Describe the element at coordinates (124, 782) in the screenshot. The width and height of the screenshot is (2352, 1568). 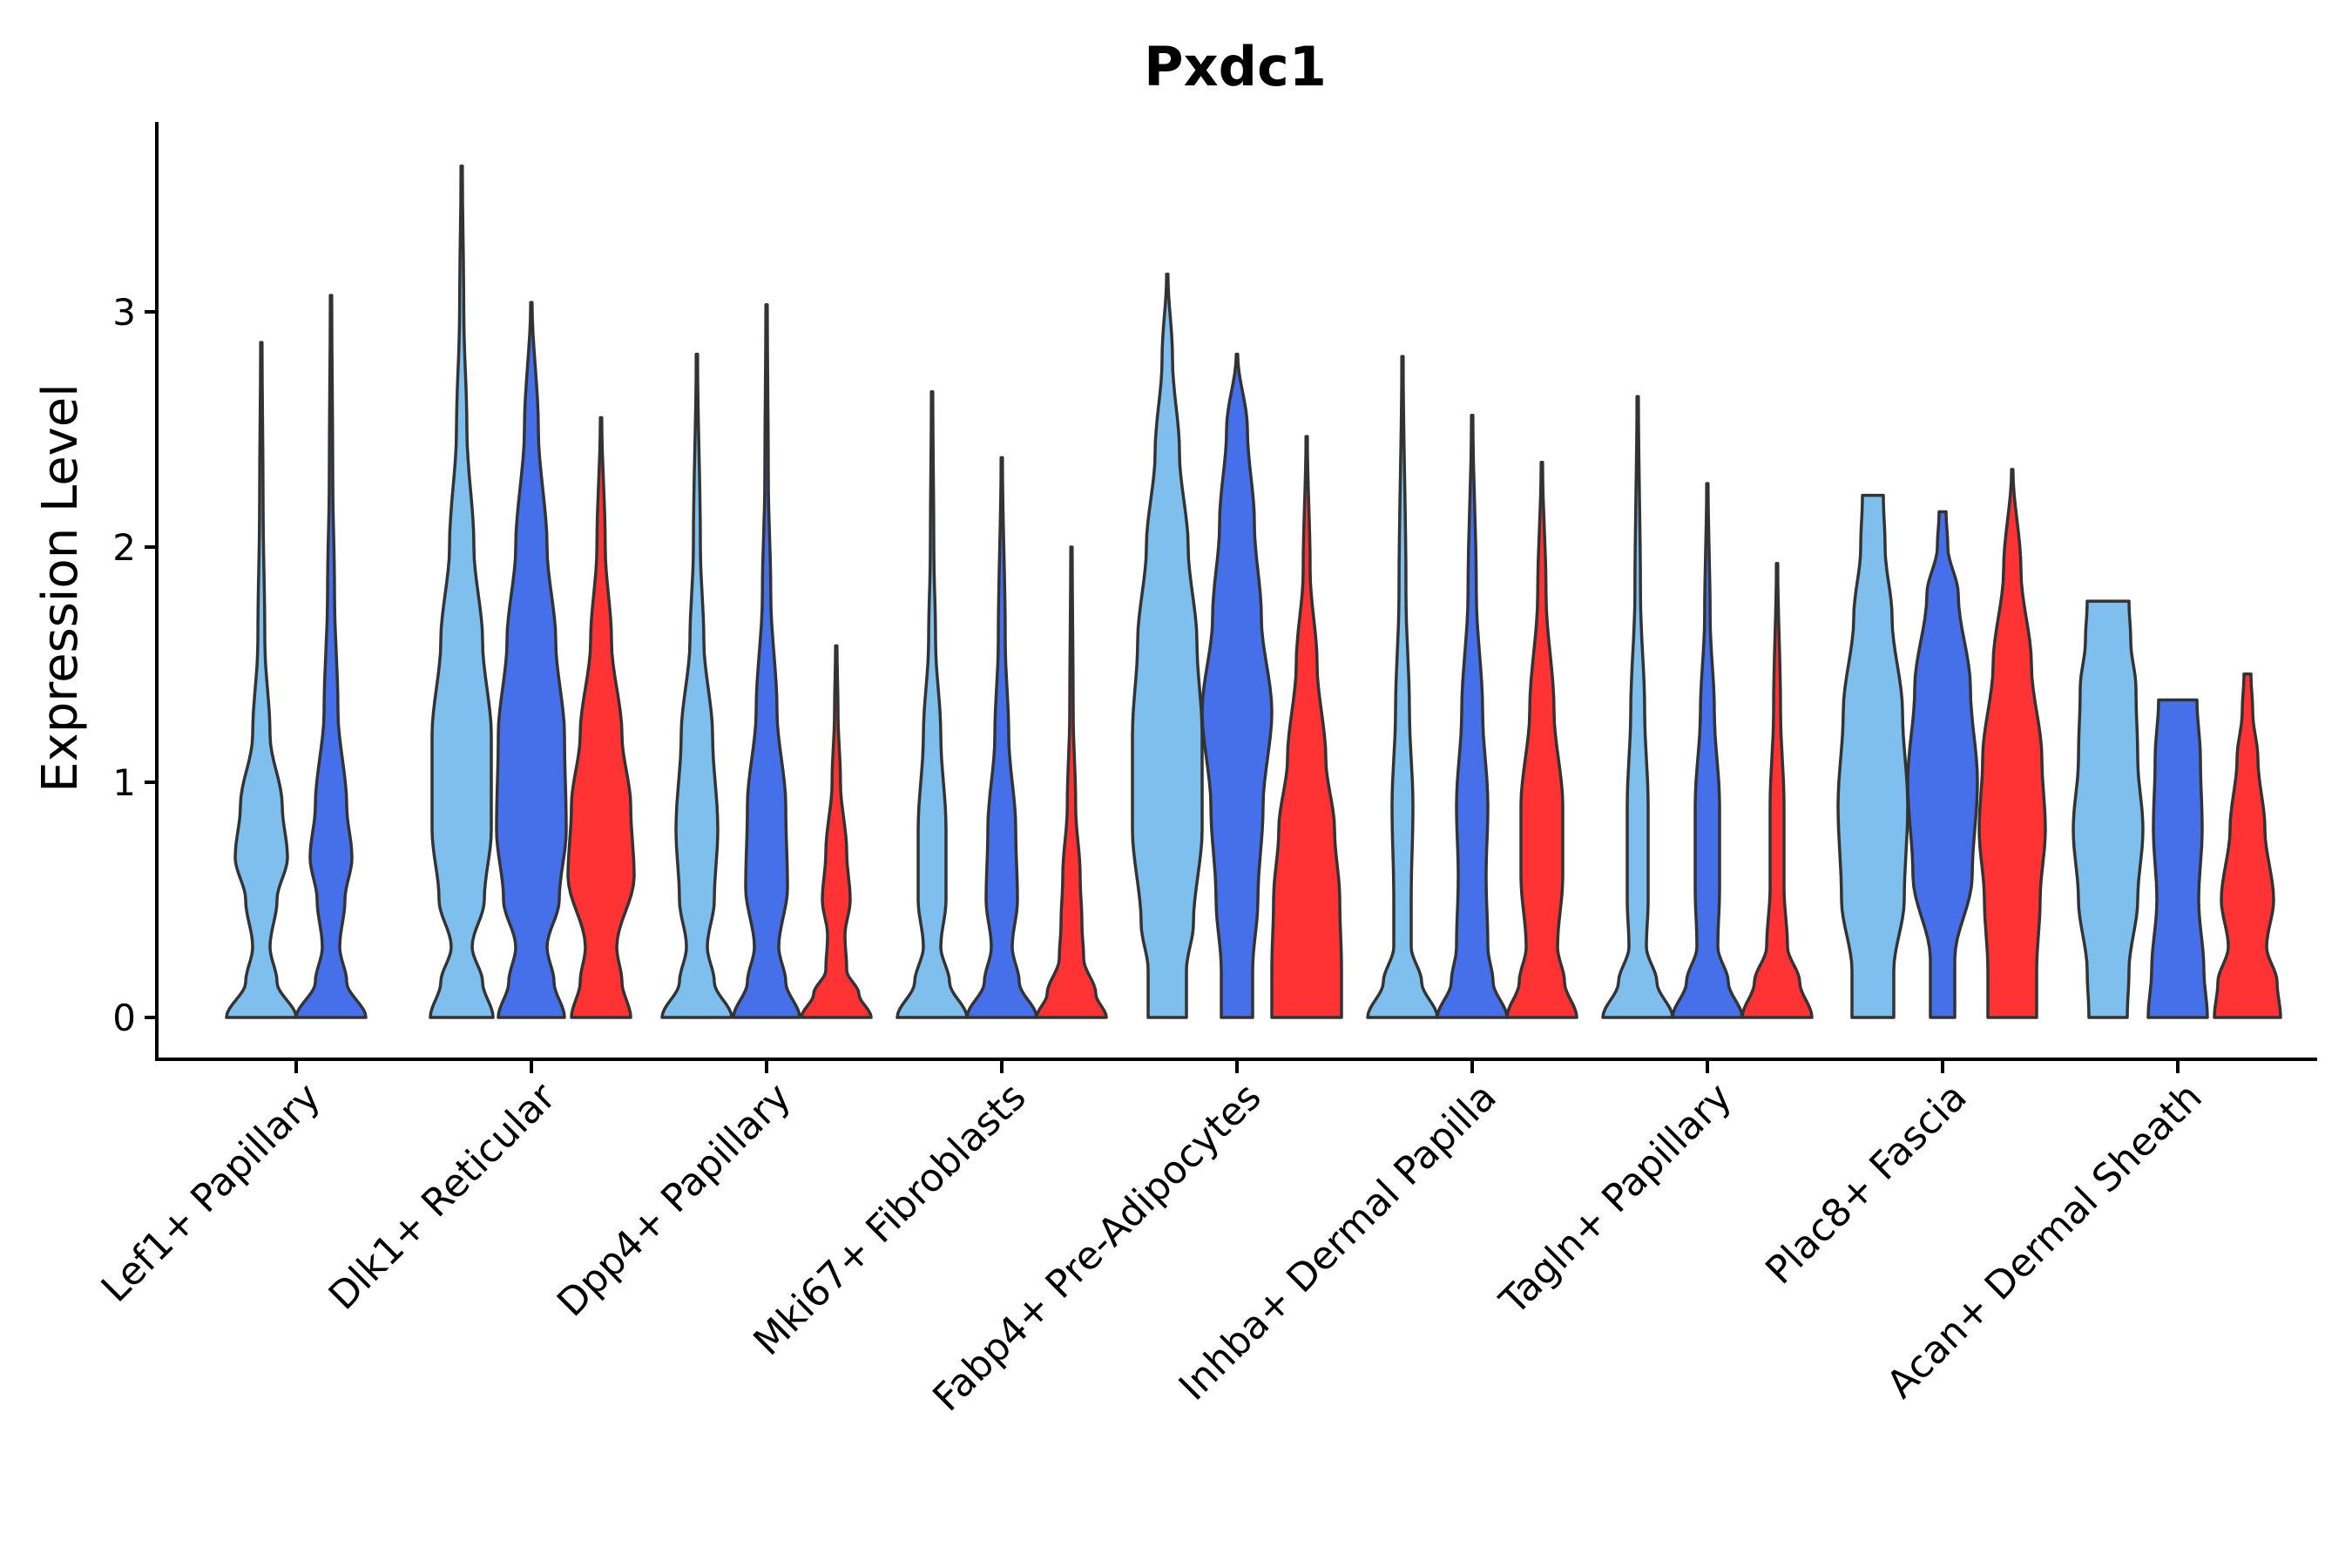
I see `y-tick-label-1: 1` at that location.